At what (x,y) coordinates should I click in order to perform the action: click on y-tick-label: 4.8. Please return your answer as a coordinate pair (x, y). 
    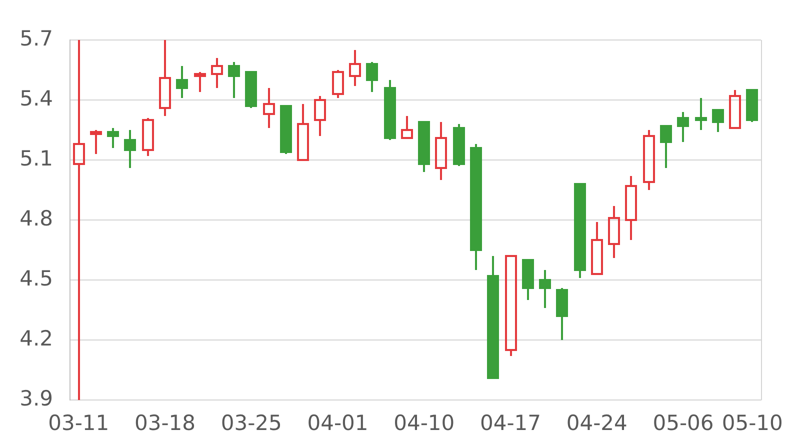
    Looking at the image, I should click on (36, 218).